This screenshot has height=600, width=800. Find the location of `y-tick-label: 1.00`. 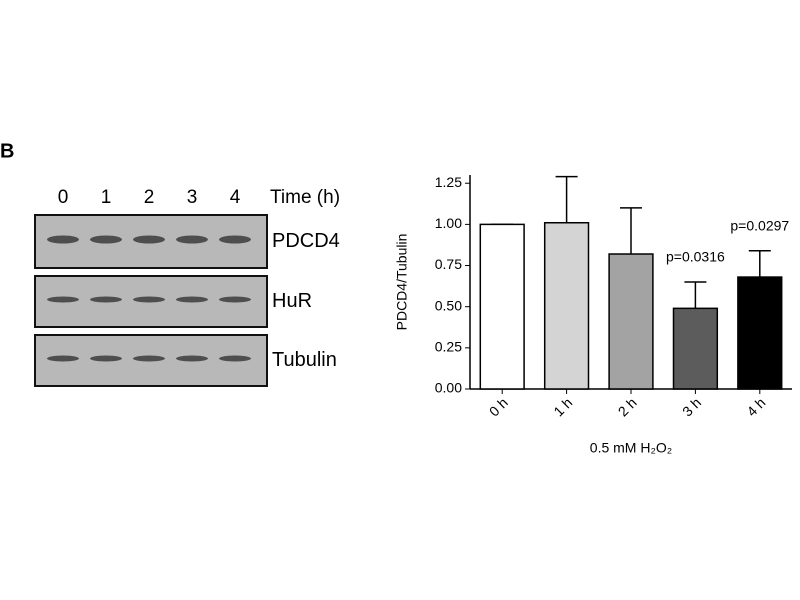

y-tick-label: 1.00 is located at coordinates (448, 223).